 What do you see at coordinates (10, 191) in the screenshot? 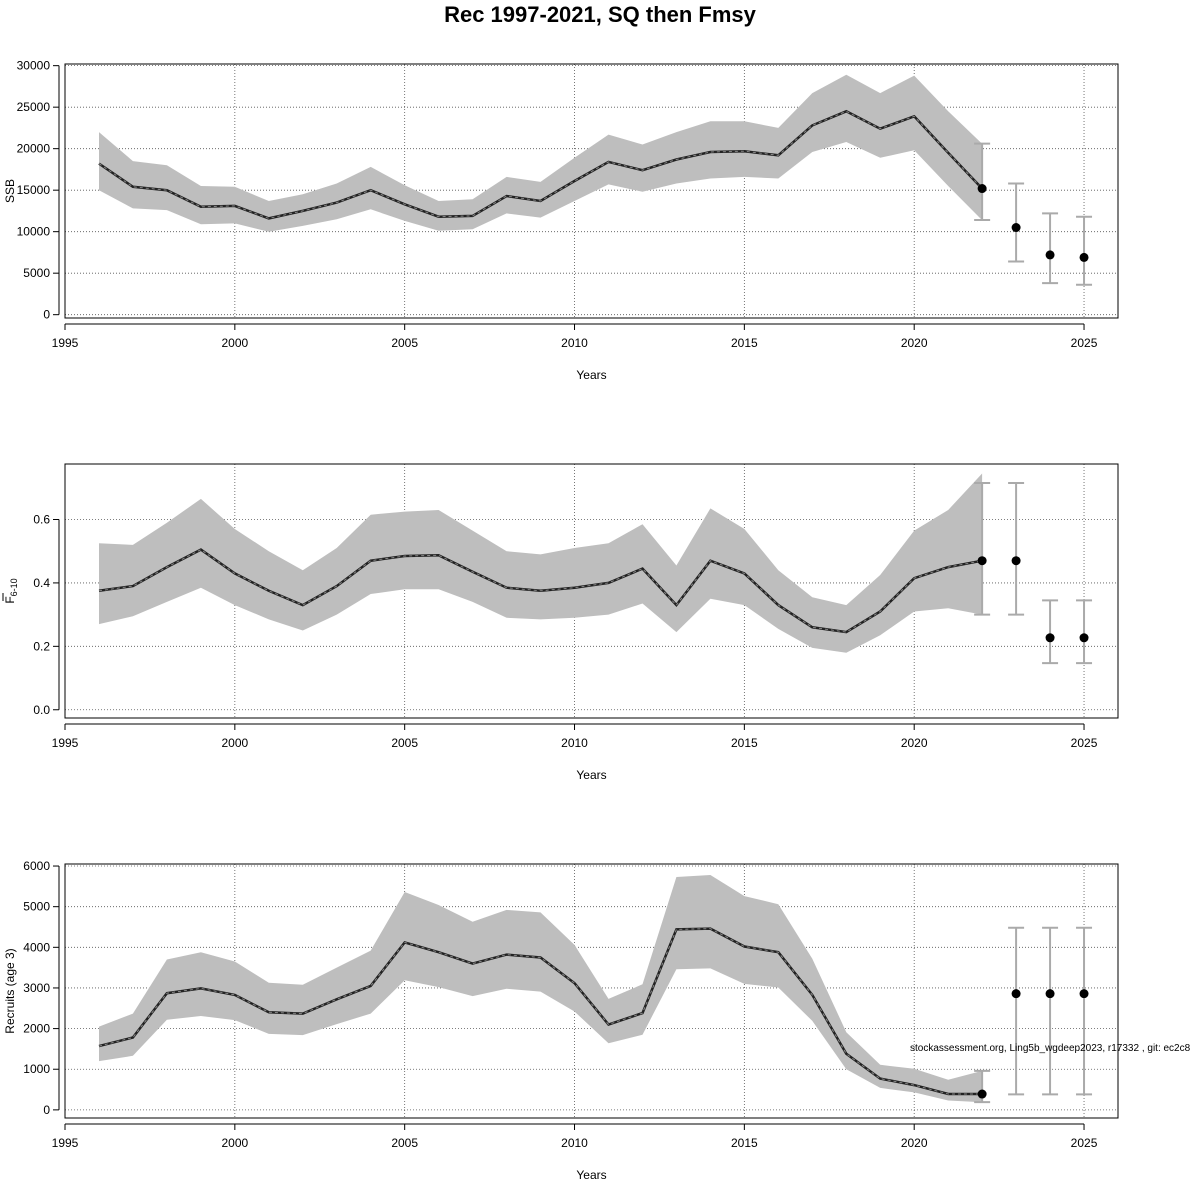
I see `y-axis-label: SSB` at bounding box center [10, 191].